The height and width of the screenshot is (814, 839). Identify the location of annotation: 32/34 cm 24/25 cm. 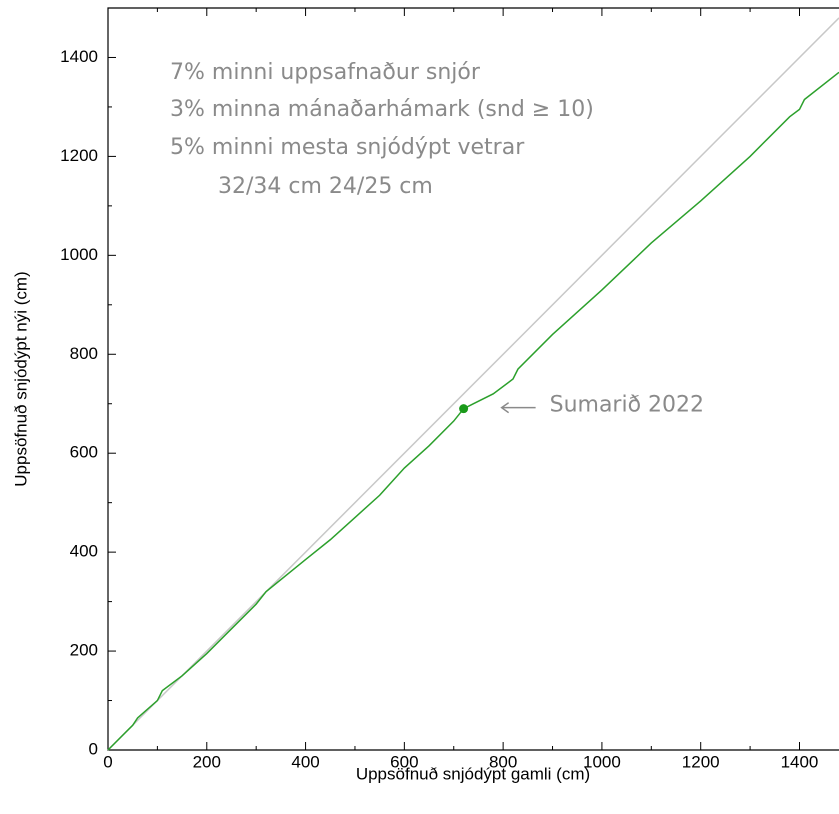
(325, 186).